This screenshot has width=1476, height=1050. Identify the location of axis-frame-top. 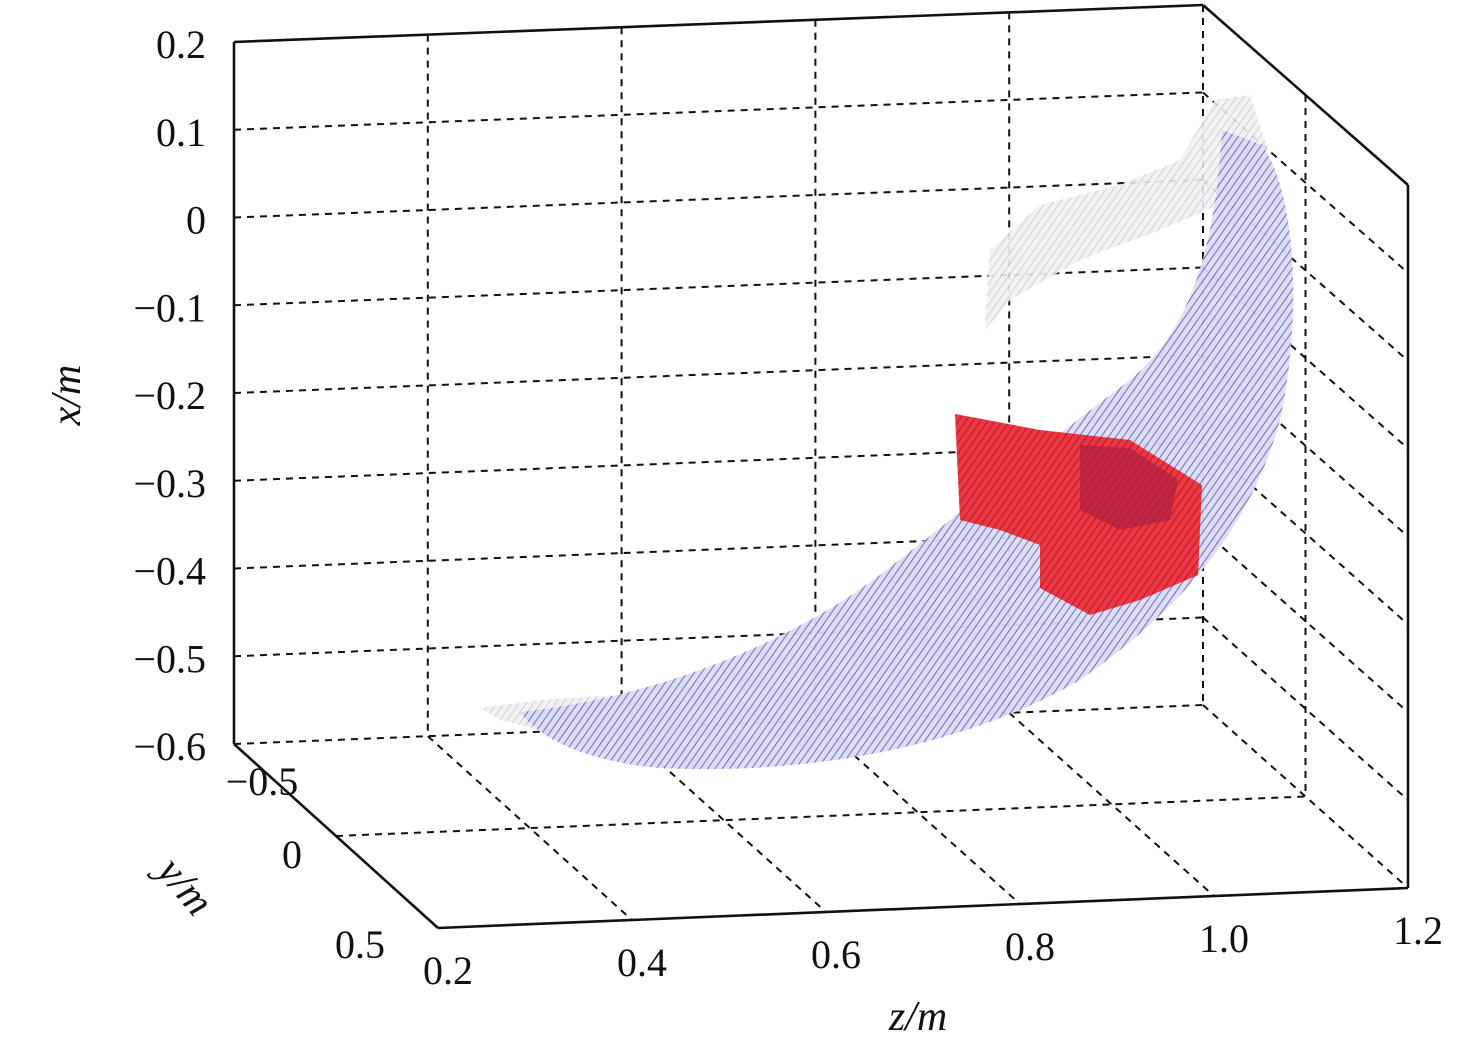
(718, 23).